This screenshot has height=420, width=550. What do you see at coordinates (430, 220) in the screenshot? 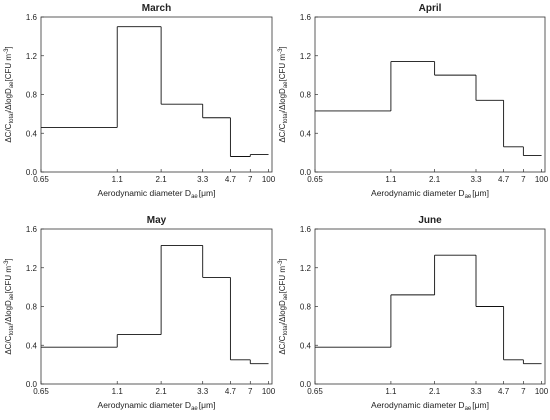
I see `chart-title: June` at bounding box center [430, 220].